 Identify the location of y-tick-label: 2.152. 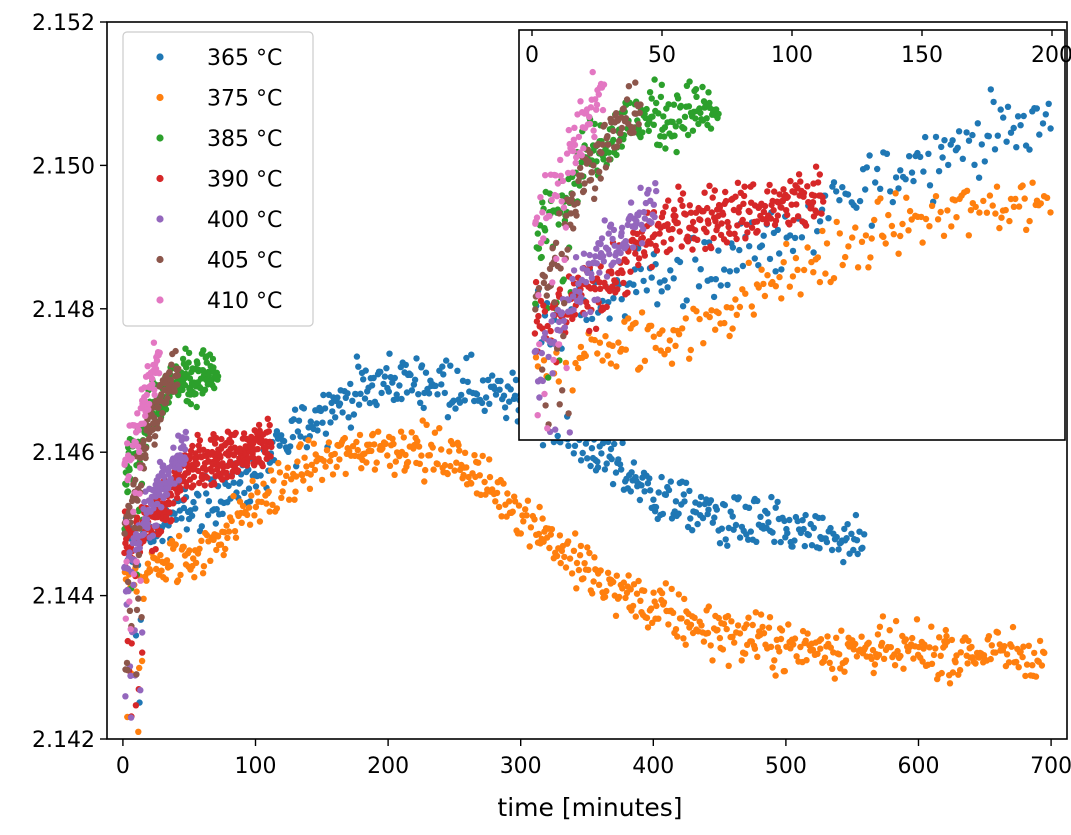
(63, 23).